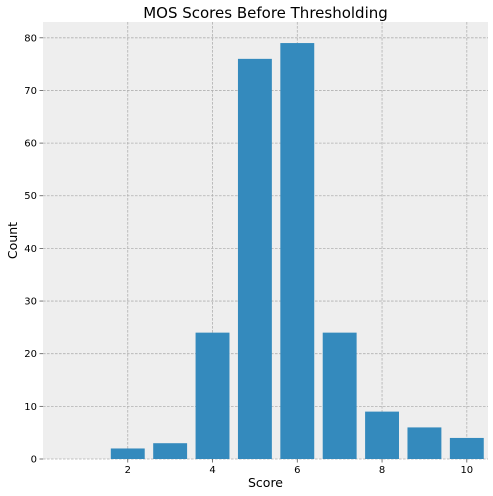 The height and width of the screenshot is (496, 493). I want to click on y-tick-label: 60, so click(30, 144).